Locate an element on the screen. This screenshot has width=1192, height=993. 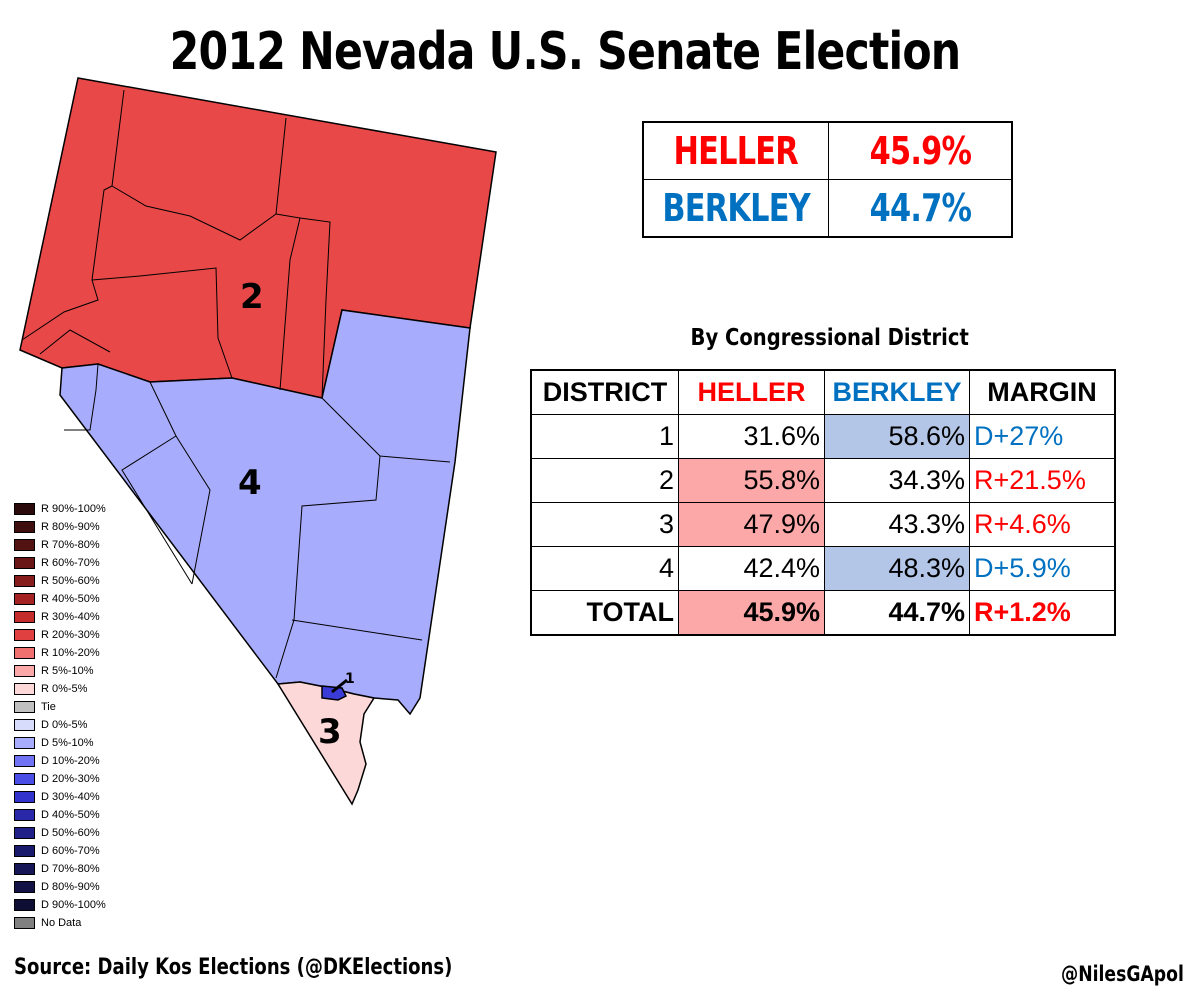
legend-label: R 0%-5% is located at coordinates (64, 689).